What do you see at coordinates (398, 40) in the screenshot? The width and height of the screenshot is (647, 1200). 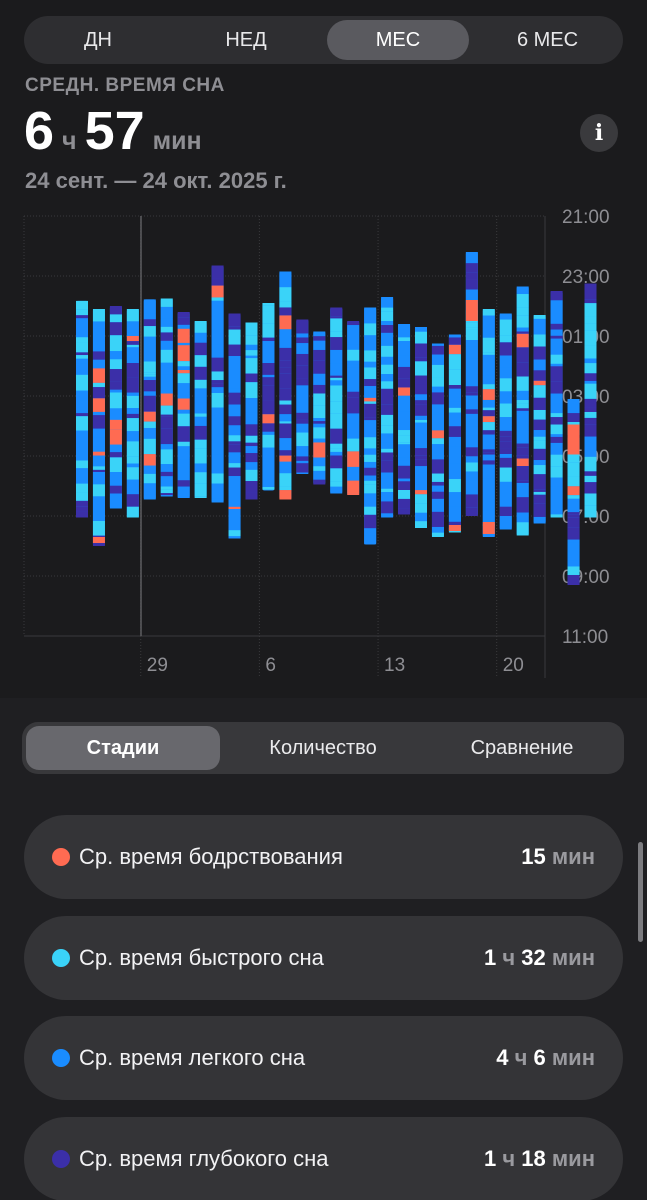 I see `tab-month: МЕС` at bounding box center [398, 40].